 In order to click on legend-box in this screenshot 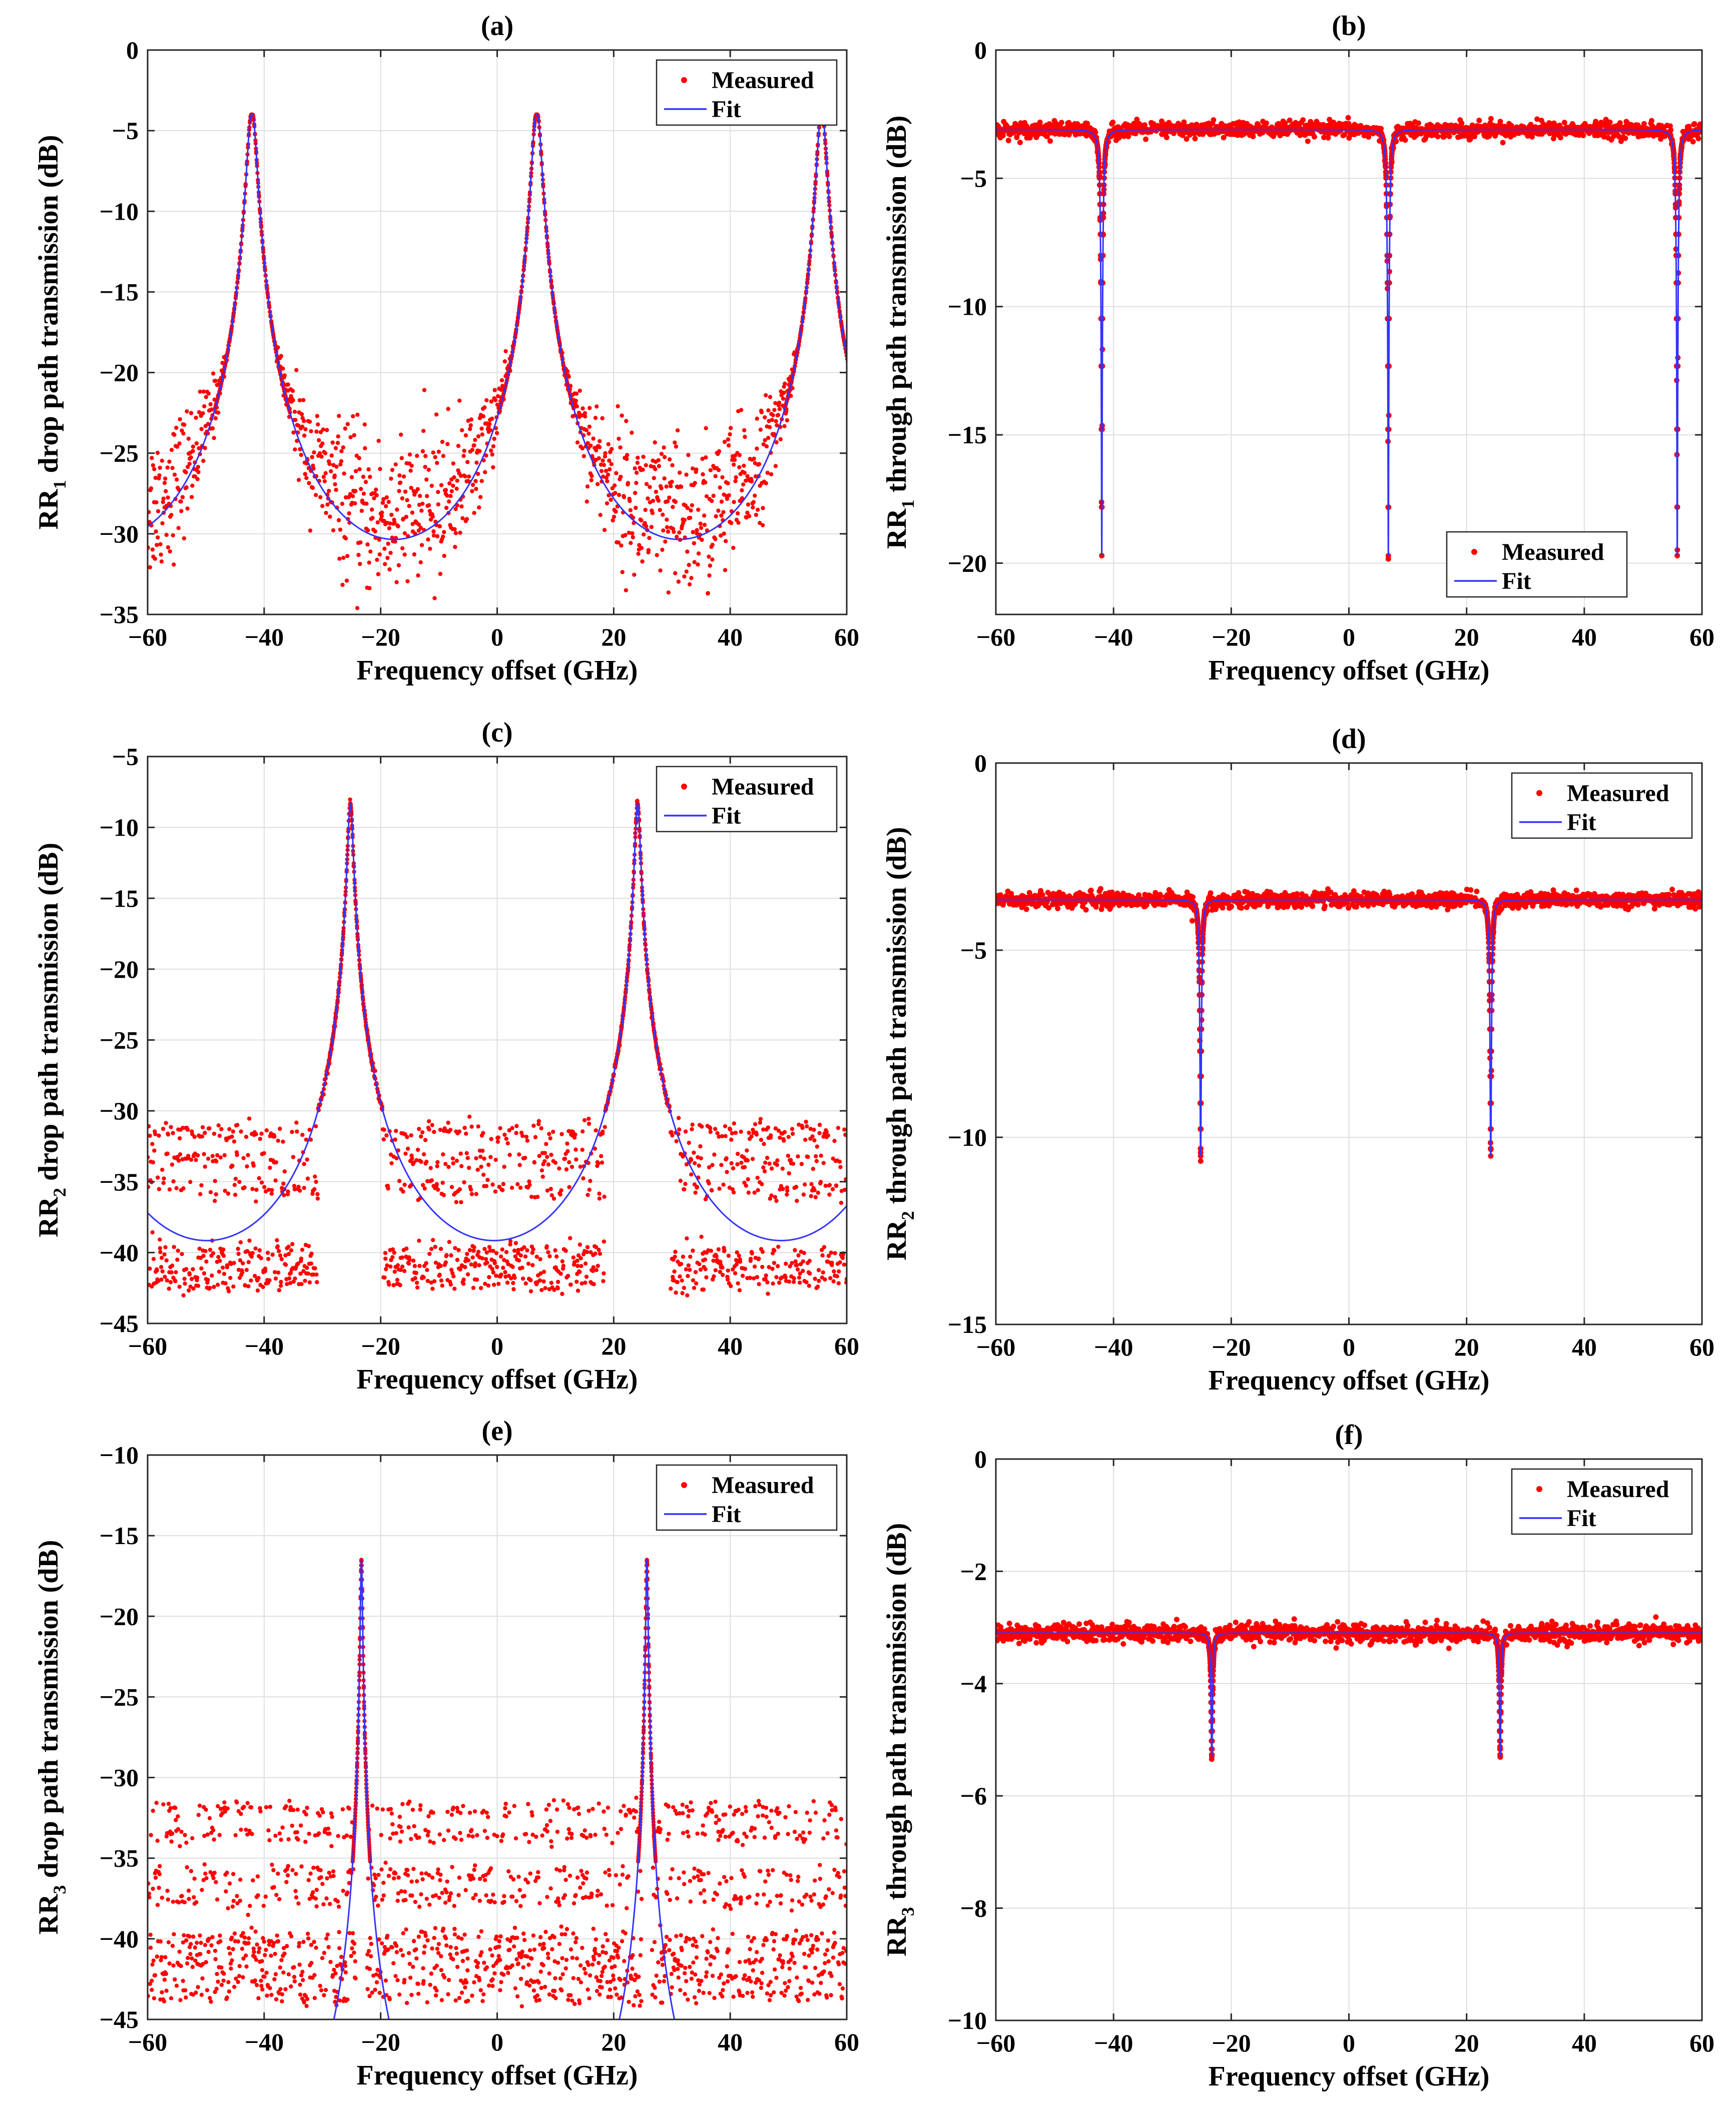, I will do `click(747, 93)`.